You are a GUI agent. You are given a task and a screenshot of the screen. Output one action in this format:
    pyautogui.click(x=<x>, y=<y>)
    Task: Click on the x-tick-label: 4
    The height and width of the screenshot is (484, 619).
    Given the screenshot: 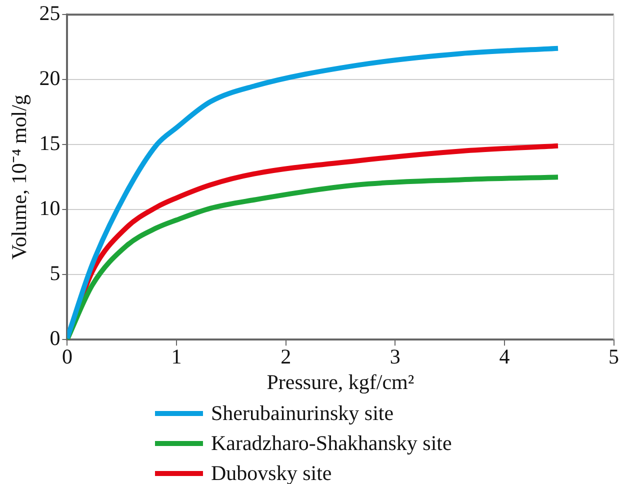 What is the action you would take?
    pyautogui.click(x=504, y=356)
    